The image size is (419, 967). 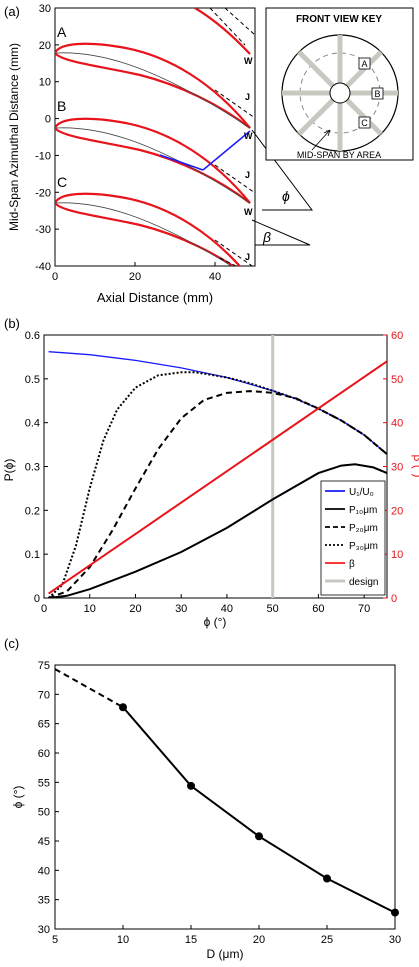 What do you see at coordinates (44, 842) in the screenshot?
I see `c-ytick-label: 45` at bounding box center [44, 842].